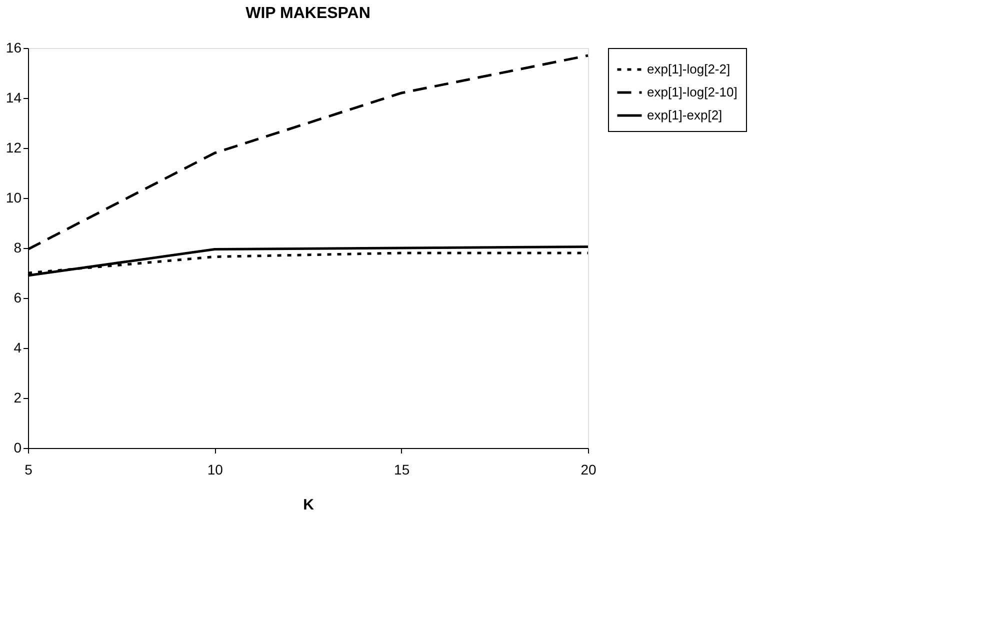 This screenshot has height=638, width=982. Describe the element at coordinates (215, 470) in the screenshot. I see `x-tick-label: 10` at that location.